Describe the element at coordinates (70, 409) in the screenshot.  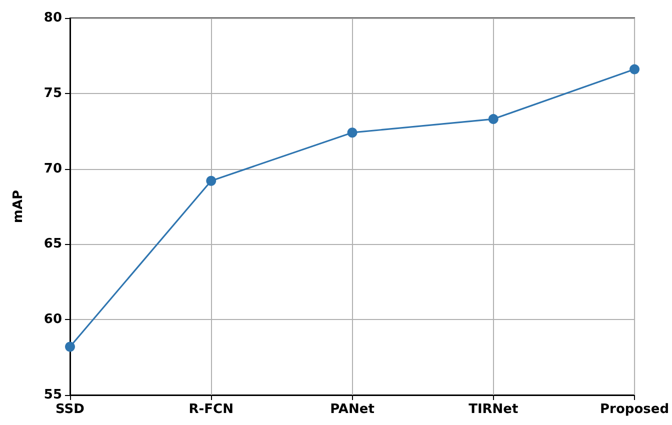
I see `x-tick-label: SSD` at that location.